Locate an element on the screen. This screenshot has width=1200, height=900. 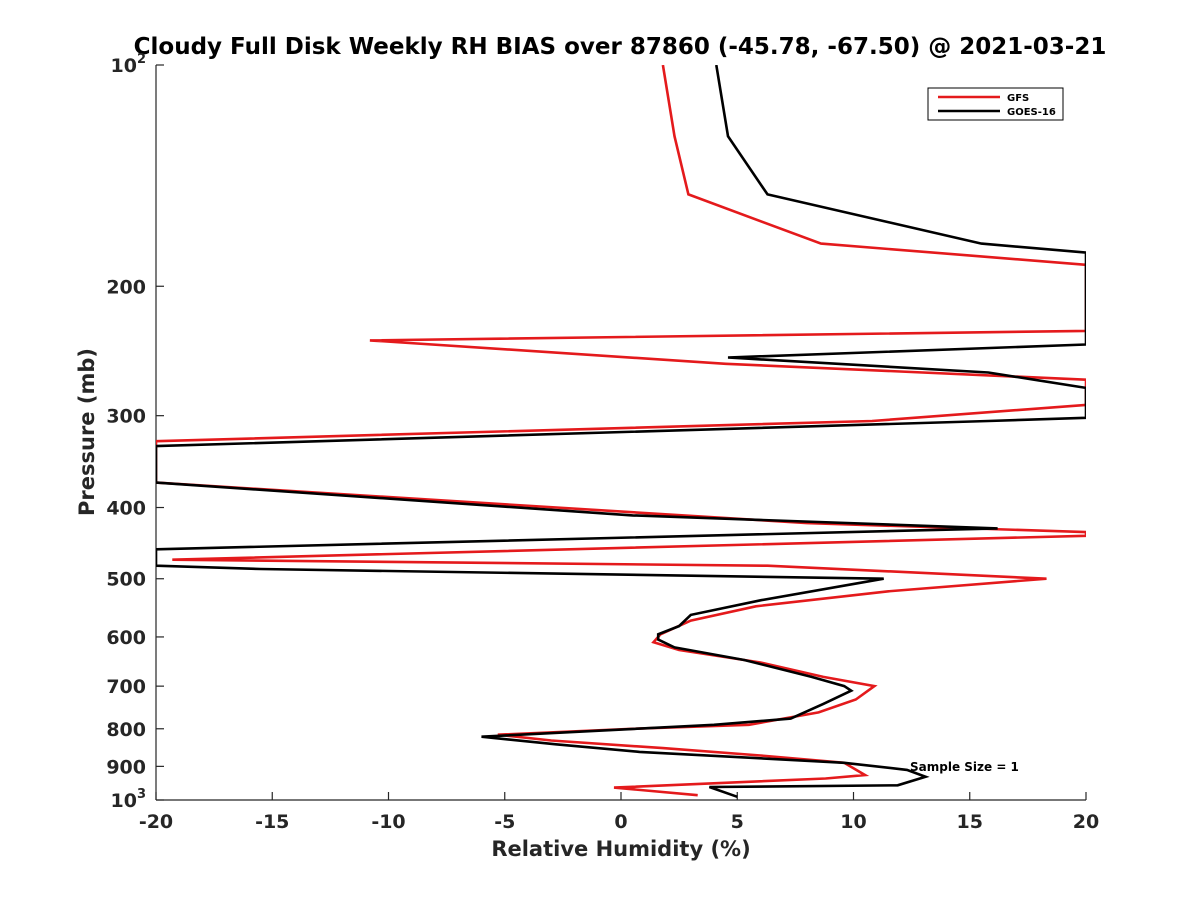
y-tick-label: 900 is located at coordinates (126, 767).